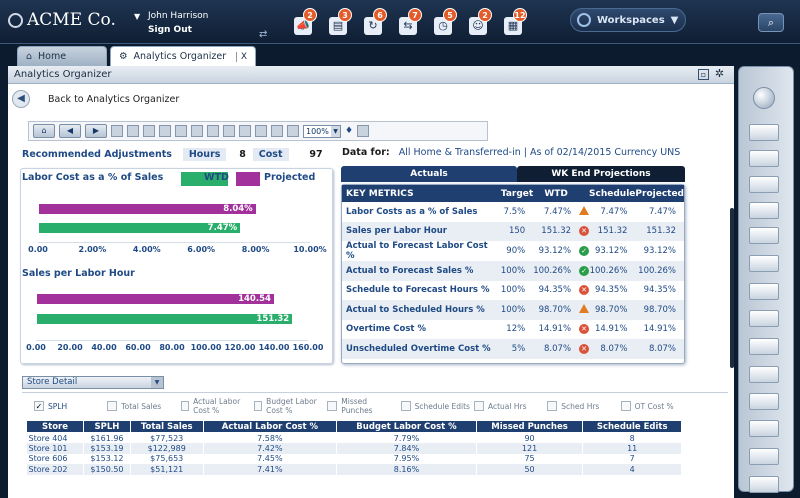 This screenshot has height=498, width=800. I want to click on copy-icon, so click(261, 131).